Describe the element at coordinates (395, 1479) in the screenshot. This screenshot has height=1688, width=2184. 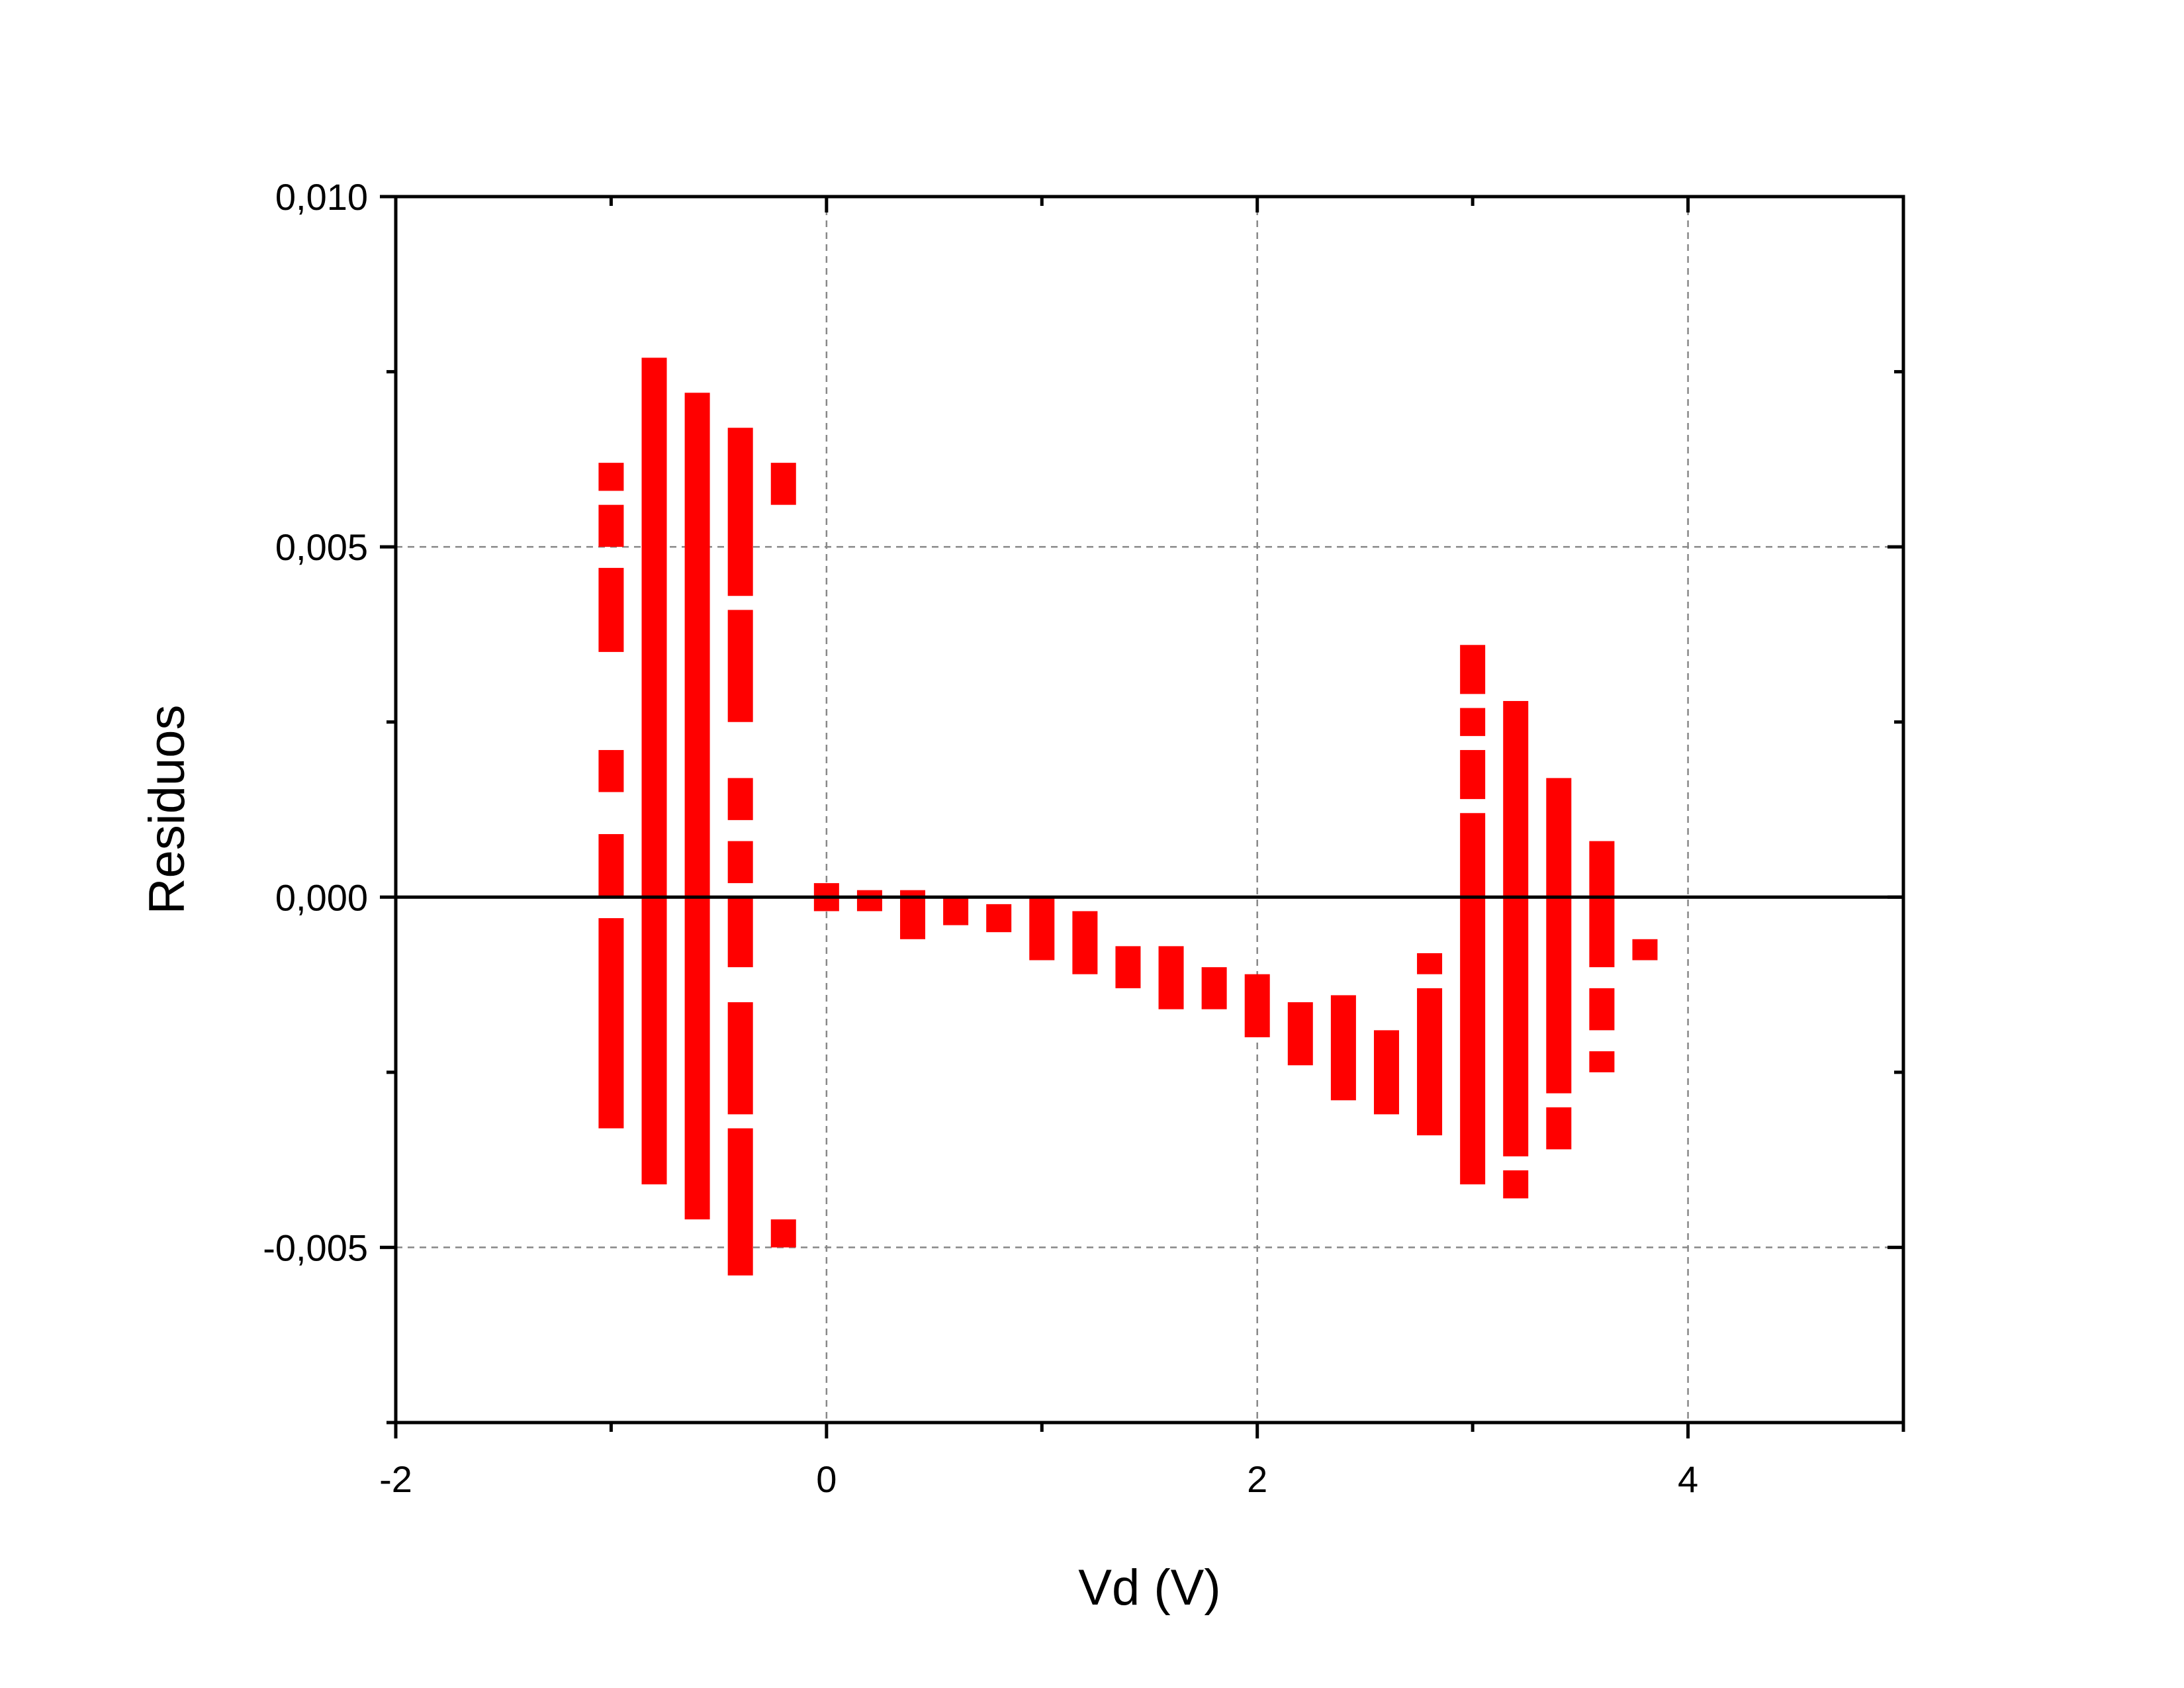
I see `x-tick-label: -2` at that location.